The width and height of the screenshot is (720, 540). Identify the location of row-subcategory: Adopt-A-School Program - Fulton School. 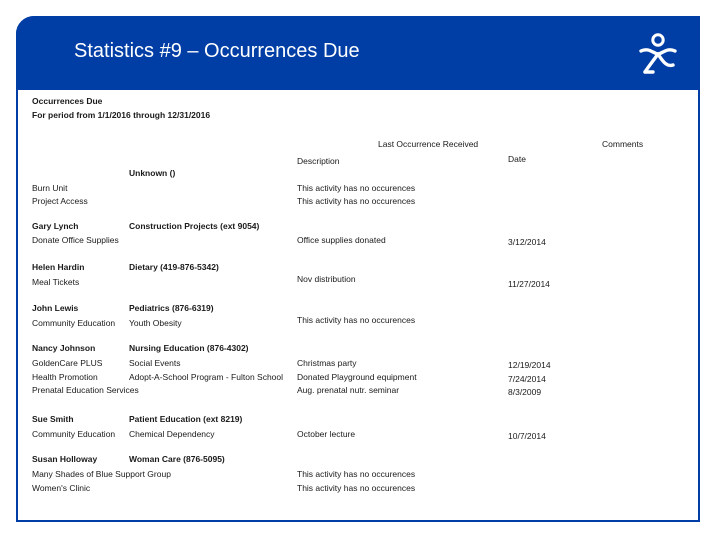
(206, 377).